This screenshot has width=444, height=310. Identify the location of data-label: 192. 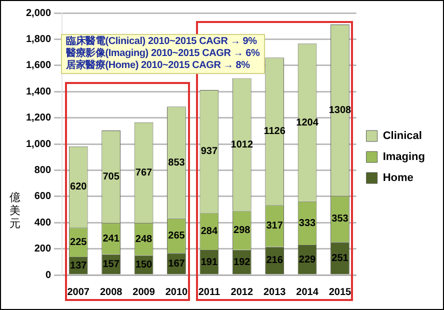
(242, 262).